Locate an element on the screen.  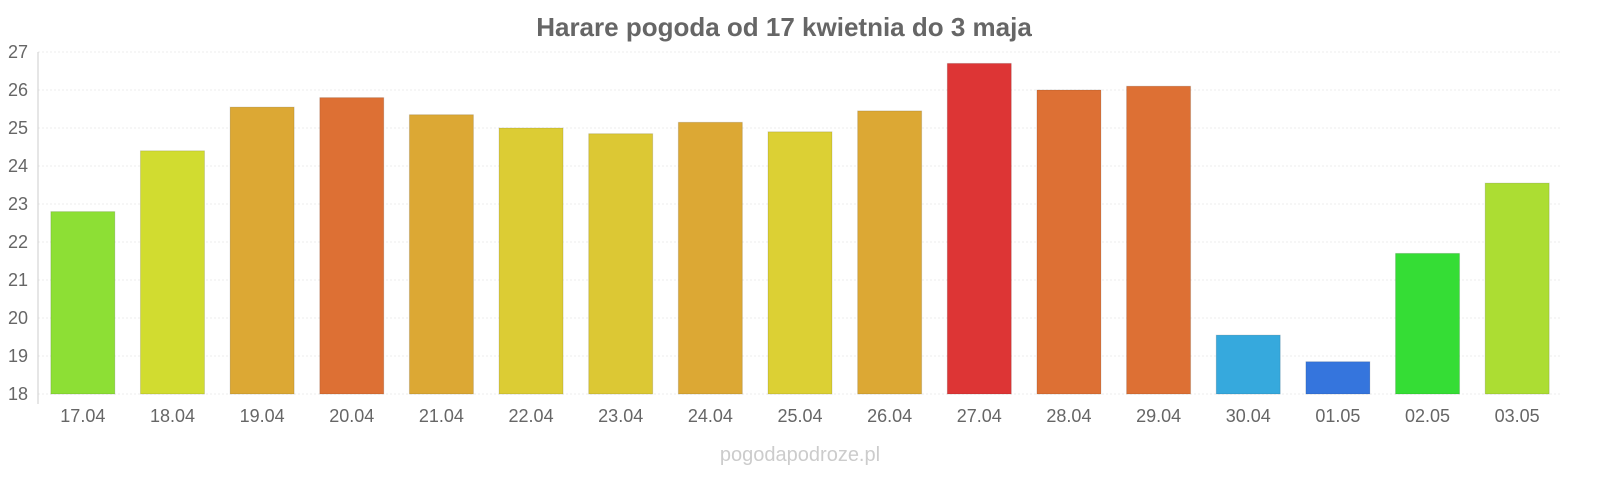
x-tick-label: 28.04 is located at coordinates (1068, 416).